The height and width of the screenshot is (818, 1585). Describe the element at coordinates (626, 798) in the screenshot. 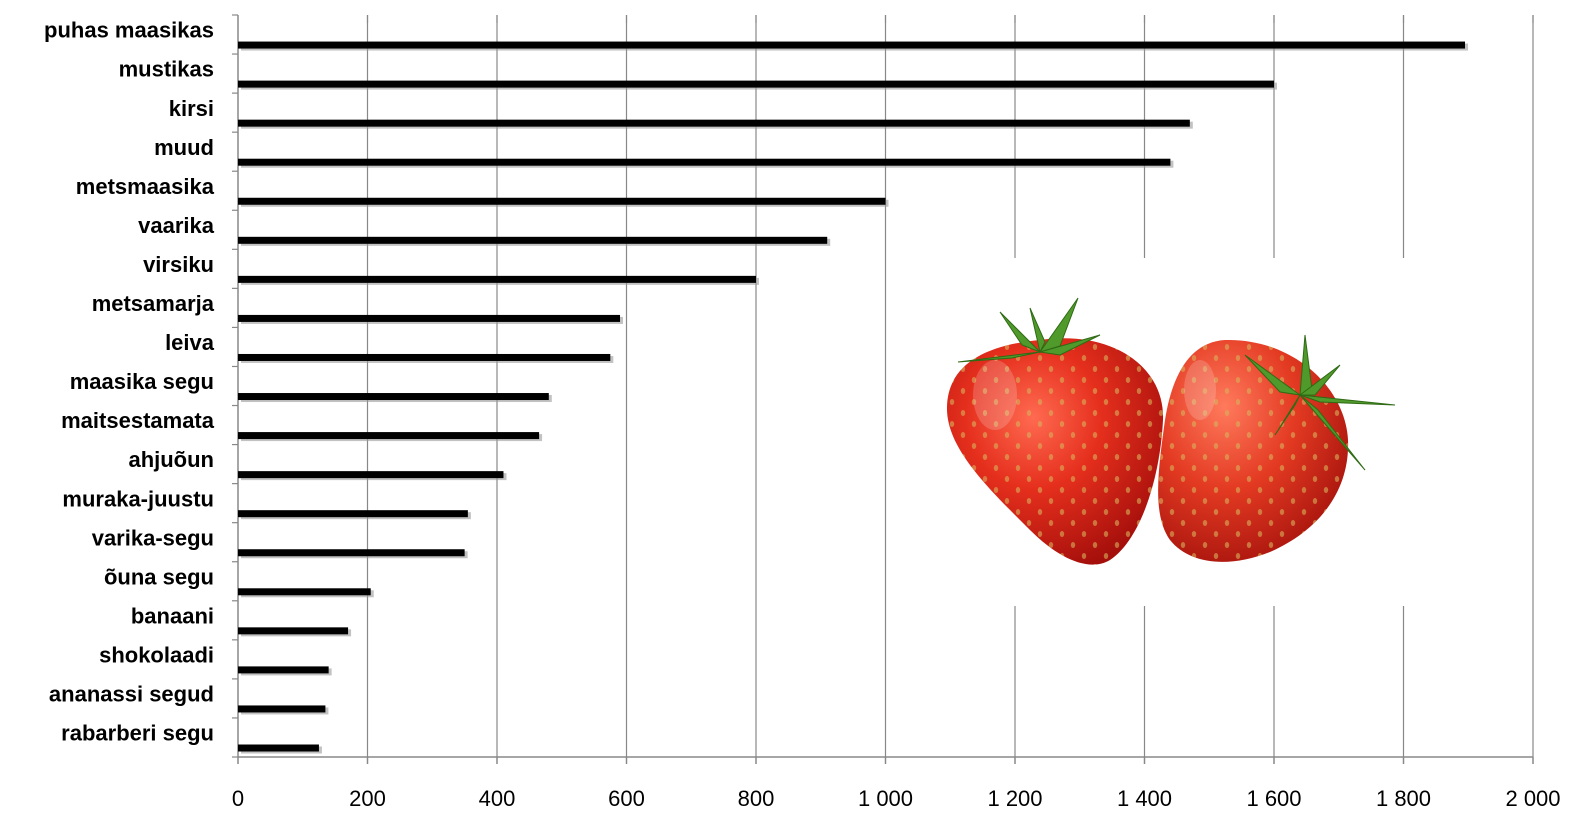

I see `x-tick-label: 600` at that location.